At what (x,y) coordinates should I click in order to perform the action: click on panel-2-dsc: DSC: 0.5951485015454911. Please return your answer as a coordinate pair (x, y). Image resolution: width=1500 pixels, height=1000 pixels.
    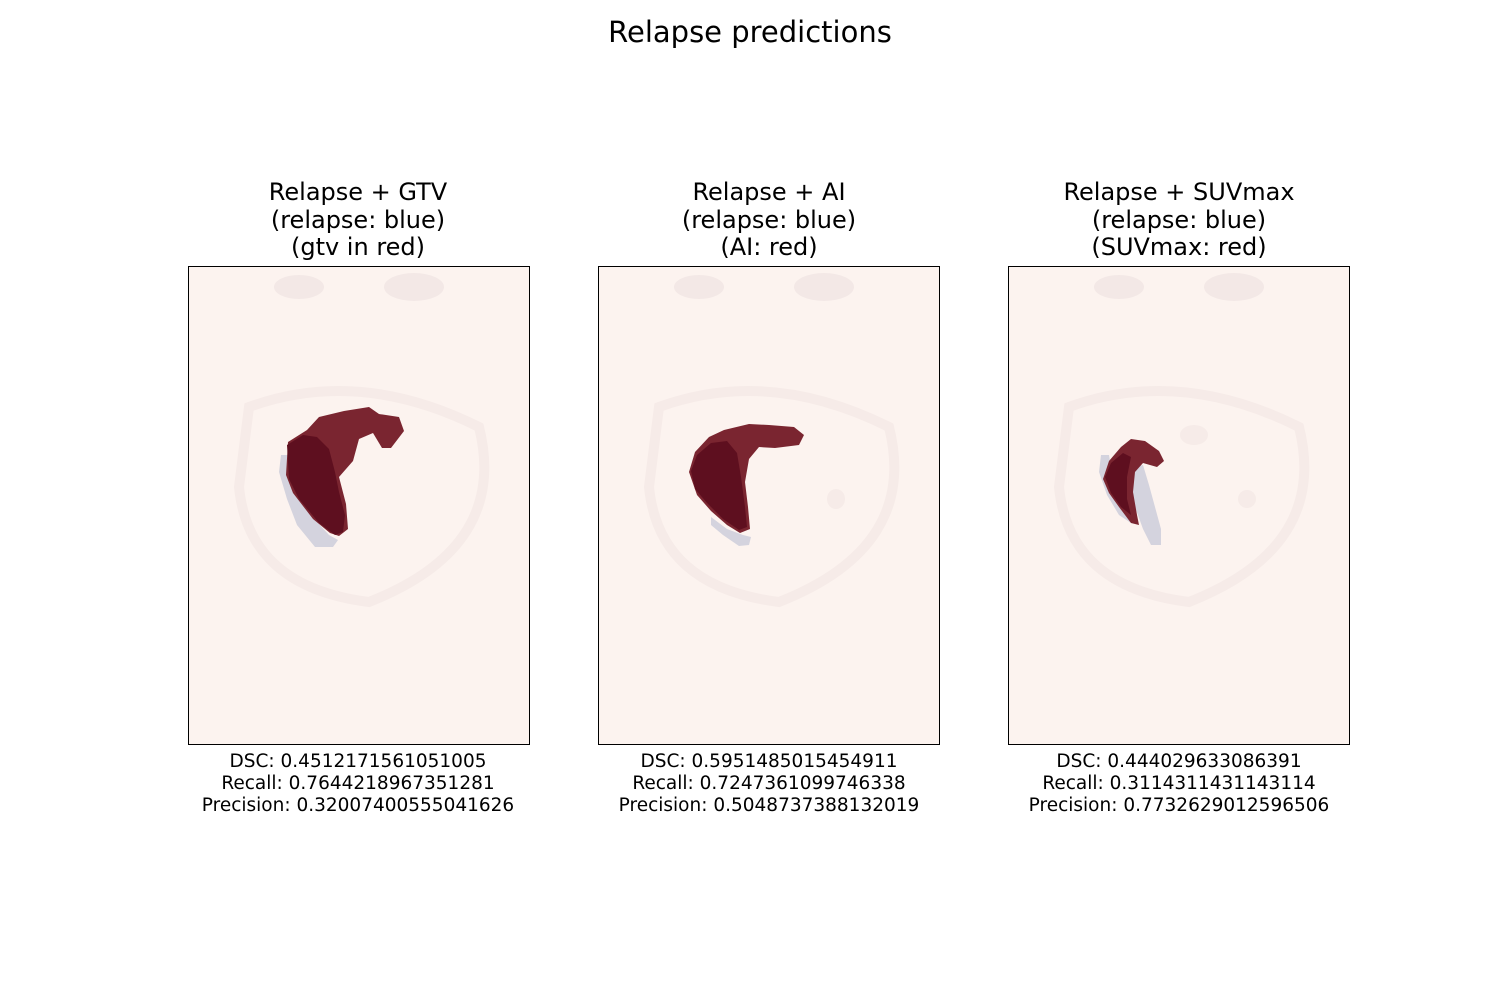
    Looking at the image, I should click on (769, 761).